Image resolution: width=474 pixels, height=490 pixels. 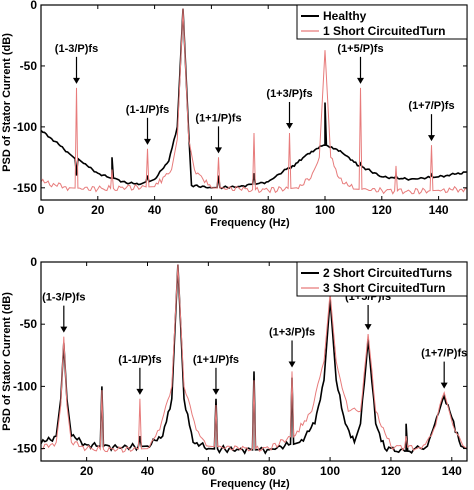 I want to click on annotation-label: (1+5/P)fs, so click(x=360, y=49).